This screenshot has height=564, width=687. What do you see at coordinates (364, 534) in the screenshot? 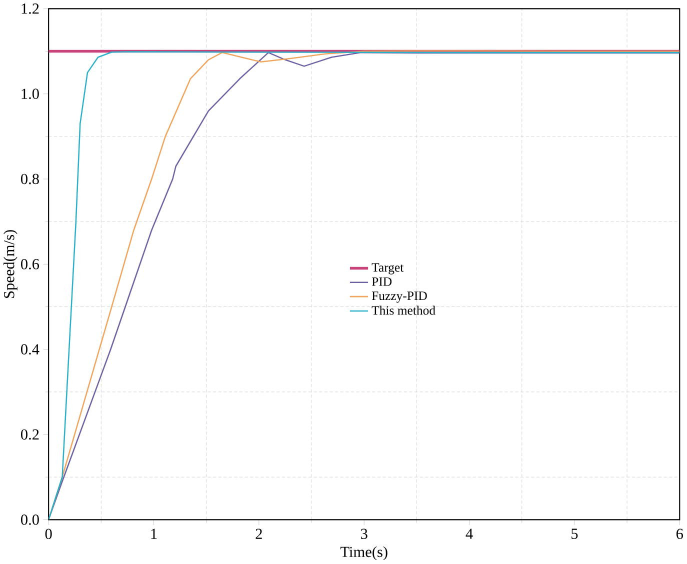
I see `x-tick-label: 3` at bounding box center [364, 534].